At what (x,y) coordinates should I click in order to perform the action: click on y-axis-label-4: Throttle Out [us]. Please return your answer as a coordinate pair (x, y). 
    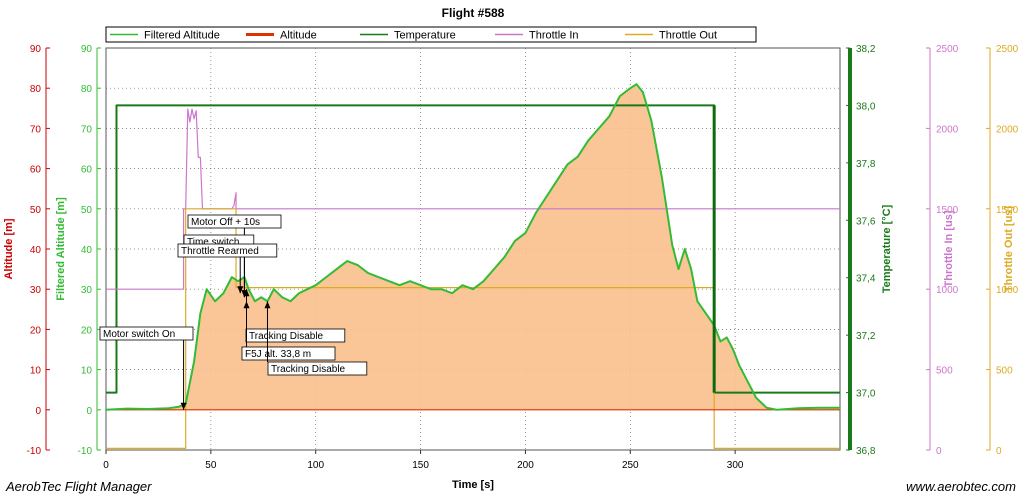
    Looking at the image, I should click on (1009, 249).